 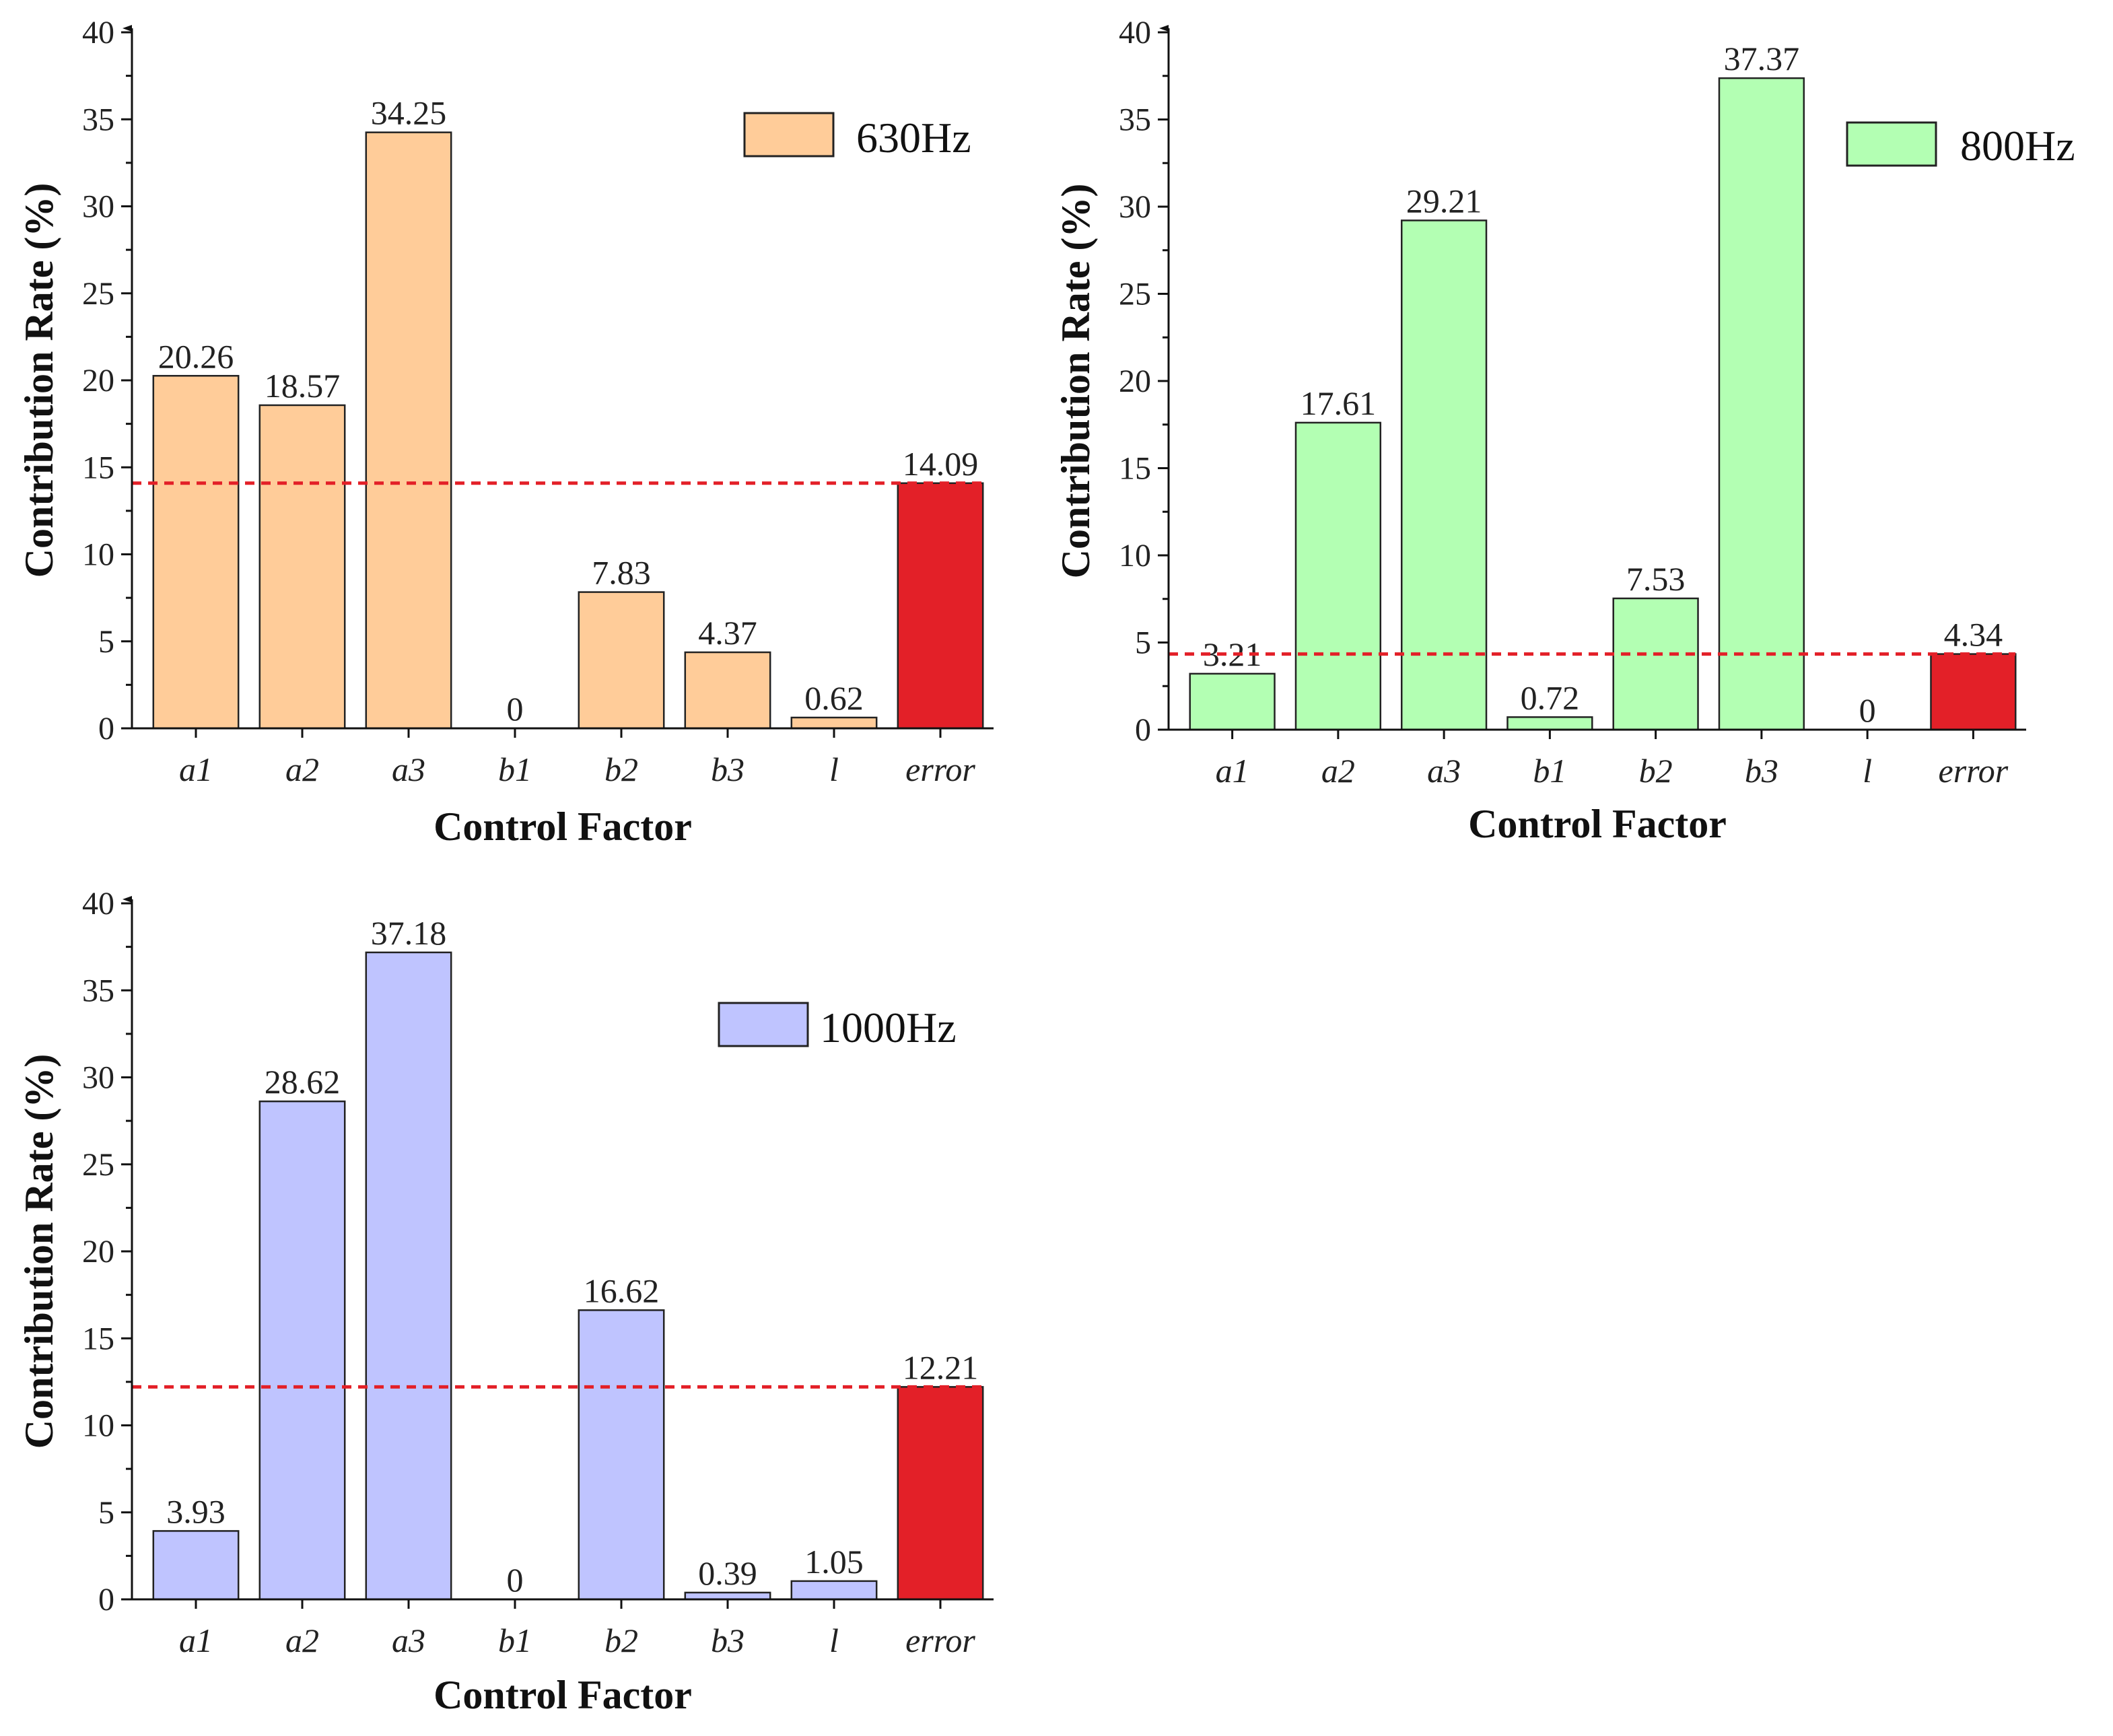 What do you see at coordinates (98, 294) in the screenshot?
I see `y-tick-label-25: 25` at bounding box center [98, 294].